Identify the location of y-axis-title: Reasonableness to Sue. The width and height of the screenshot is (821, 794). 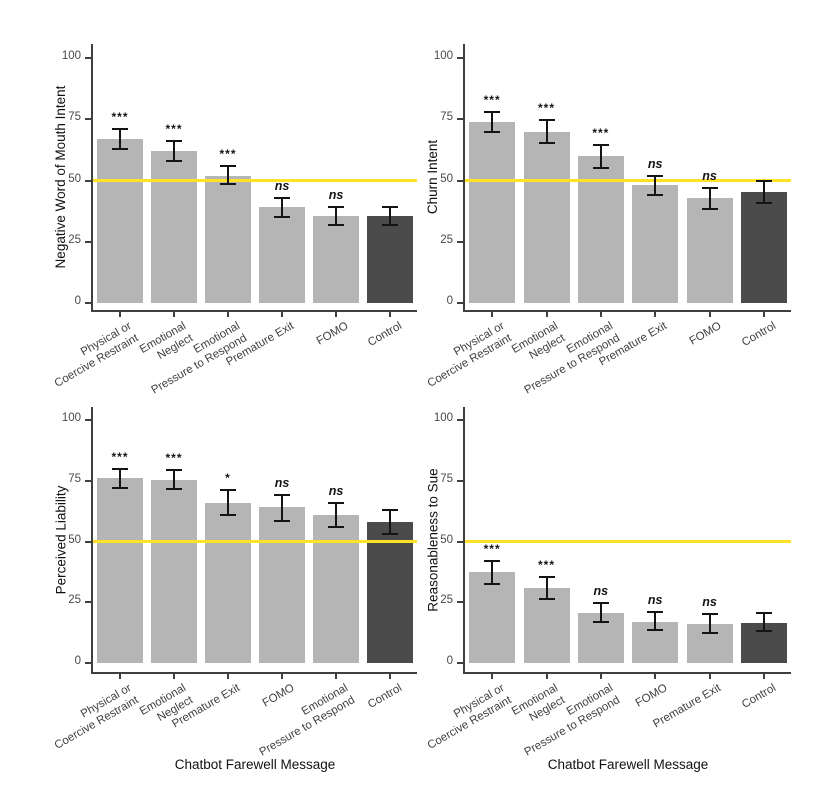
(432, 539).